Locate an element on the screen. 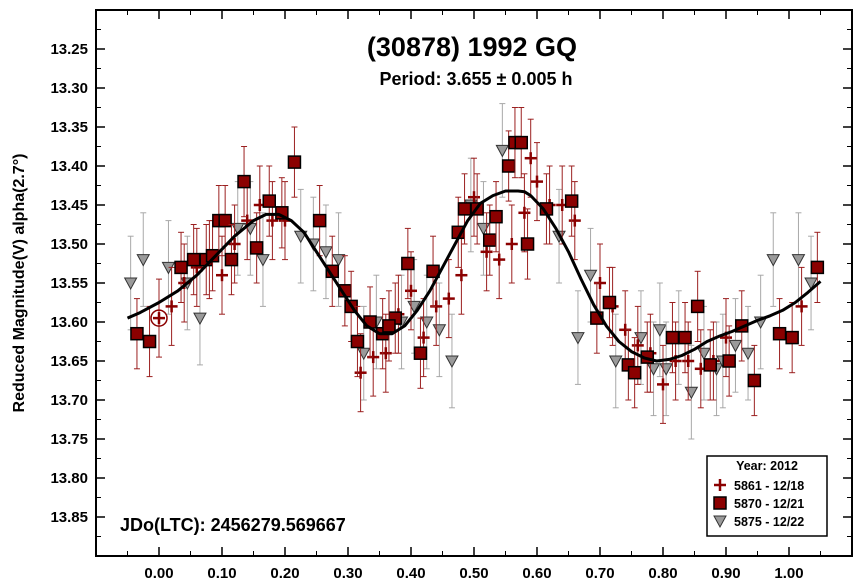 The width and height of the screenshot is (863, 586). x-tick-label: 0.30 is located at coordinates (347, 573).